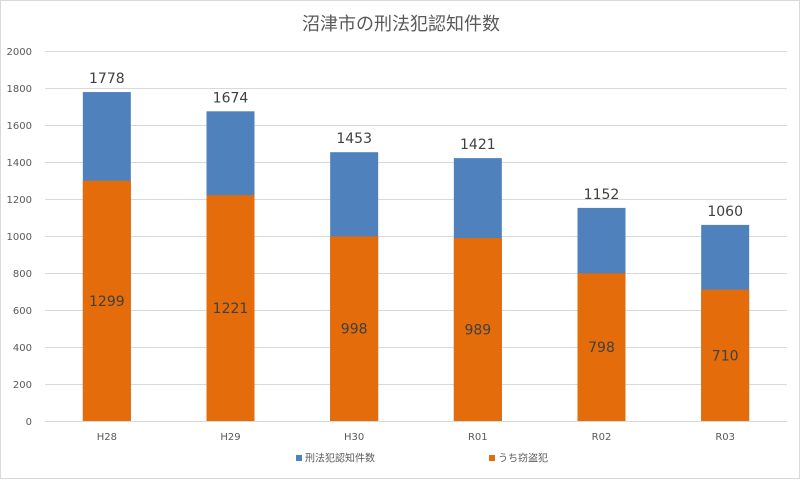 This screenshot has width=800, height=480. I want to click on data-label-total: 1421, so click(478, 145).